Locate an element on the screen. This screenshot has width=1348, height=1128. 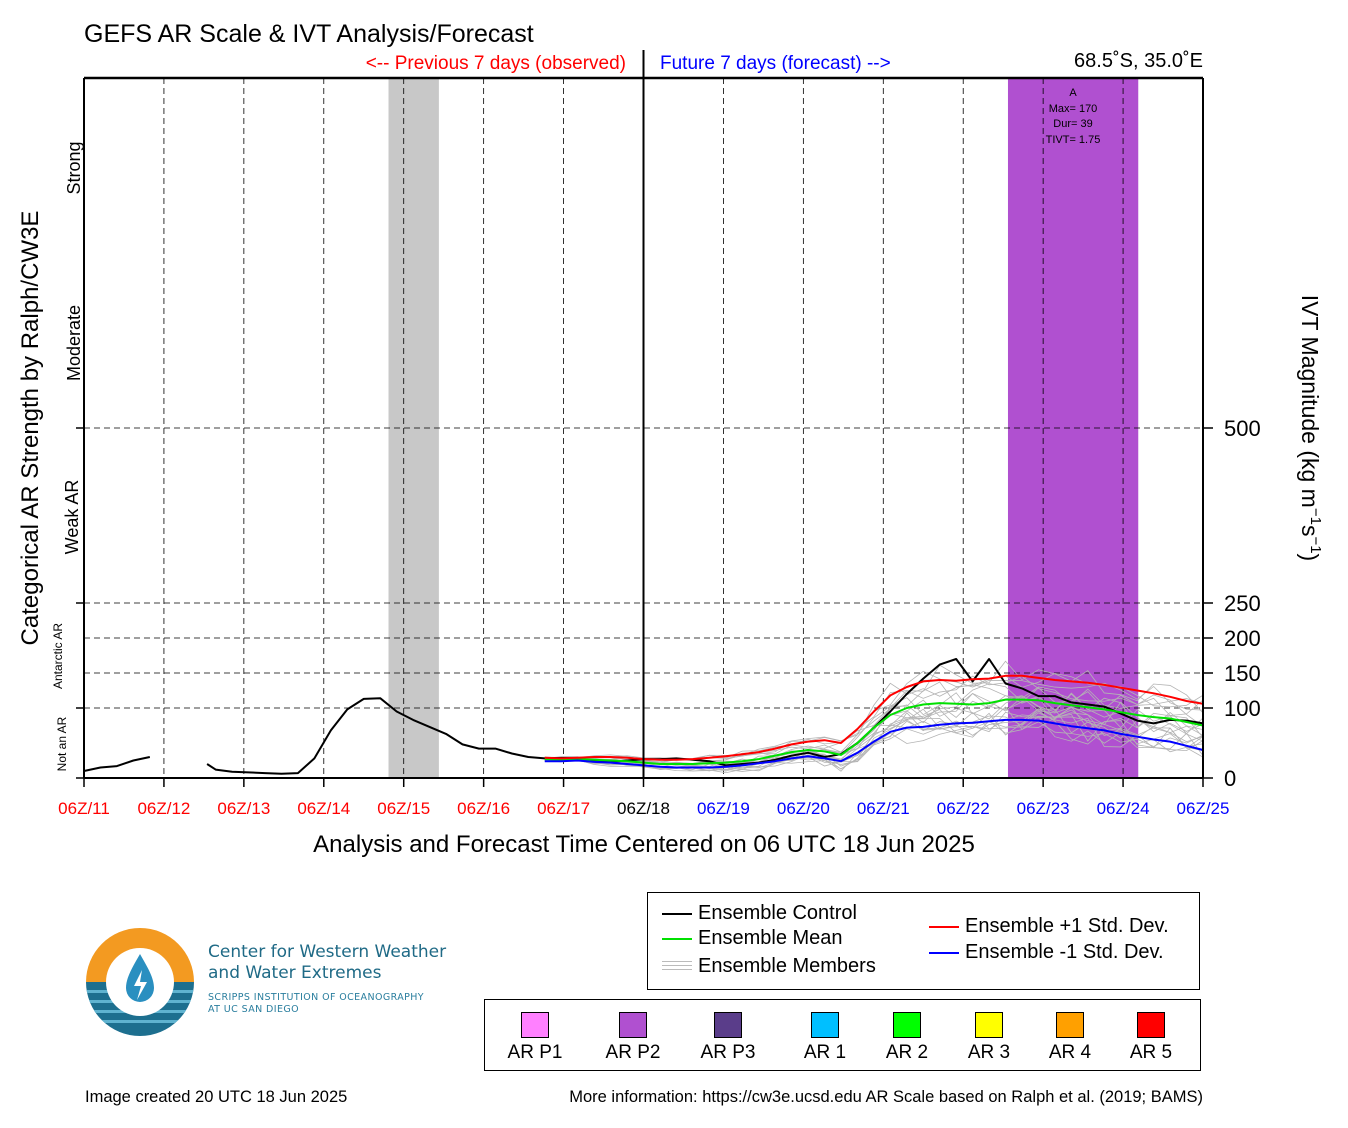
scale-label-ar-p1: AR P1 is located at coordinates (535, 1052).